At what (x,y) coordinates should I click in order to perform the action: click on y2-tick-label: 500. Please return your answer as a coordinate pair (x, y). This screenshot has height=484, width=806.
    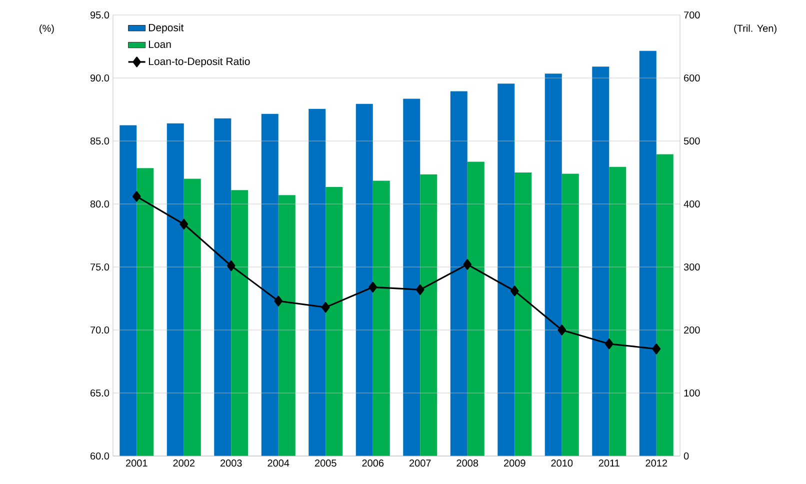
    Looking at the image, I should click on (692, 141).